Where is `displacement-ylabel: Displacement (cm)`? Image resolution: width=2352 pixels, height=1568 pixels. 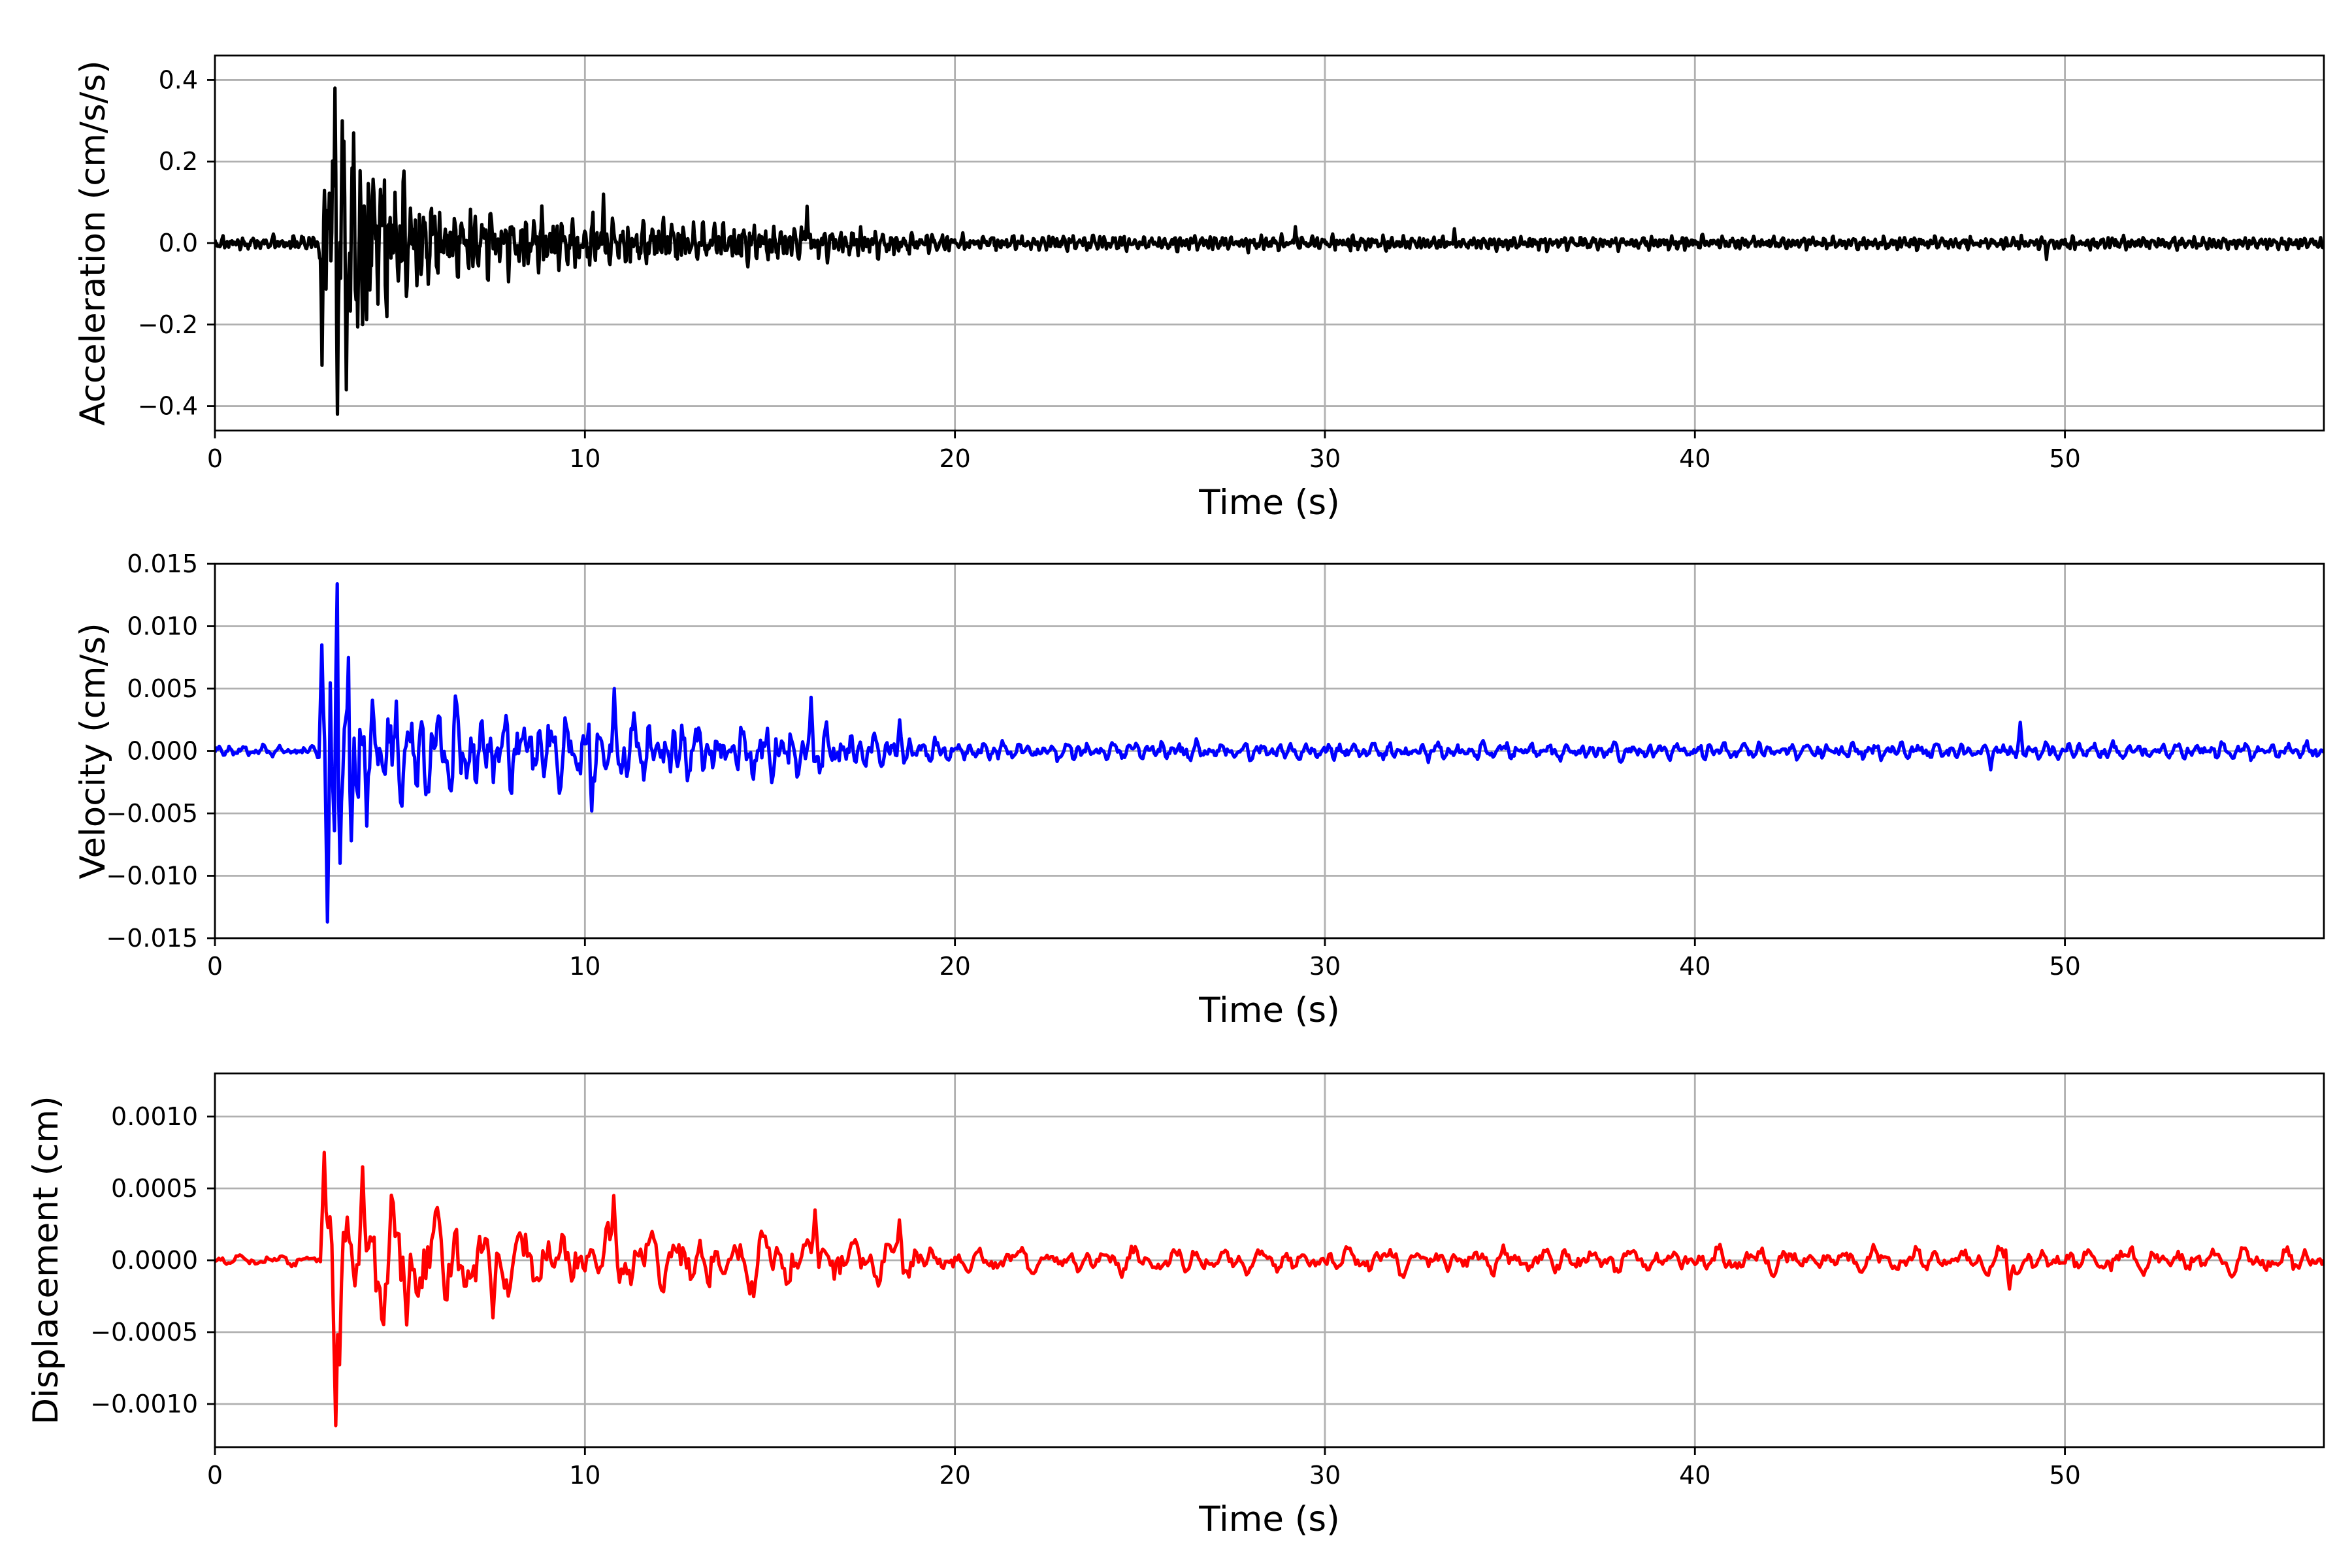 displacement-ylabel: Displacement (cm) is located at coordinates (46, 1260).